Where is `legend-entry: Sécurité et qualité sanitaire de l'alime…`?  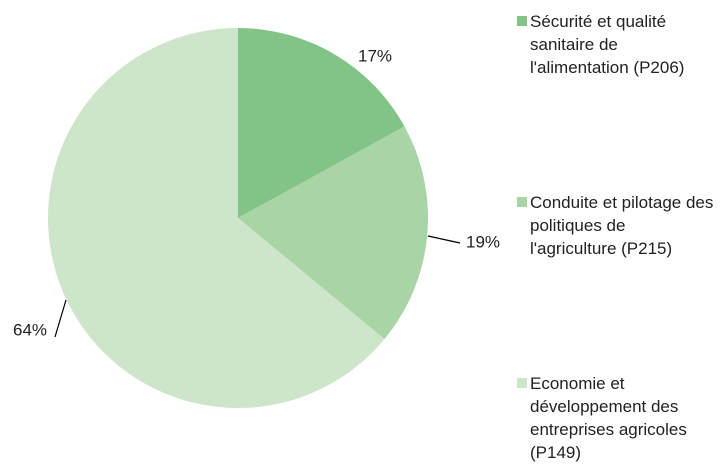
legend-entry: Sécurité et qualité sanitaire de l'alime… is located at coordinates (616, 44).